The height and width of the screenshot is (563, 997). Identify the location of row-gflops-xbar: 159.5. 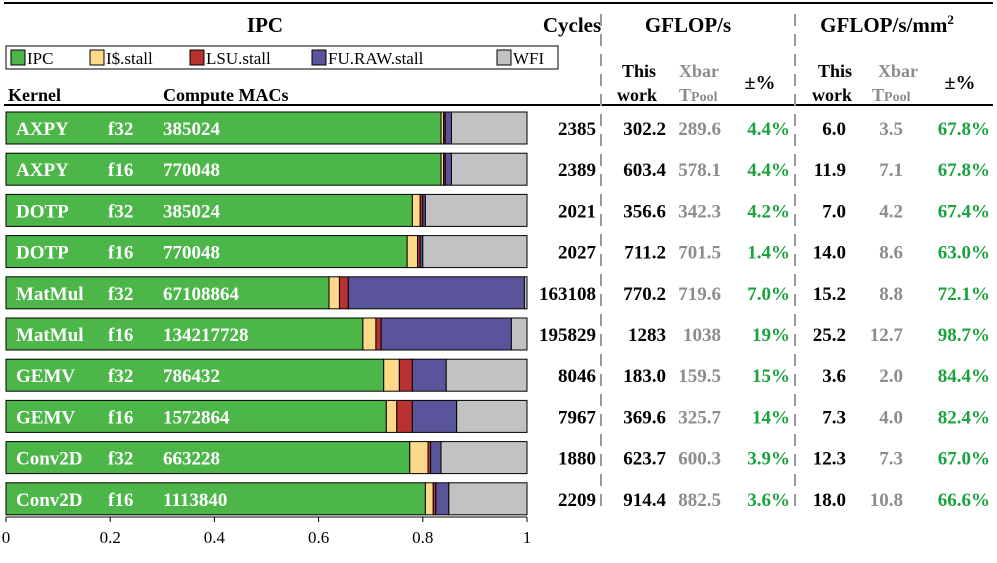
(699, 376).